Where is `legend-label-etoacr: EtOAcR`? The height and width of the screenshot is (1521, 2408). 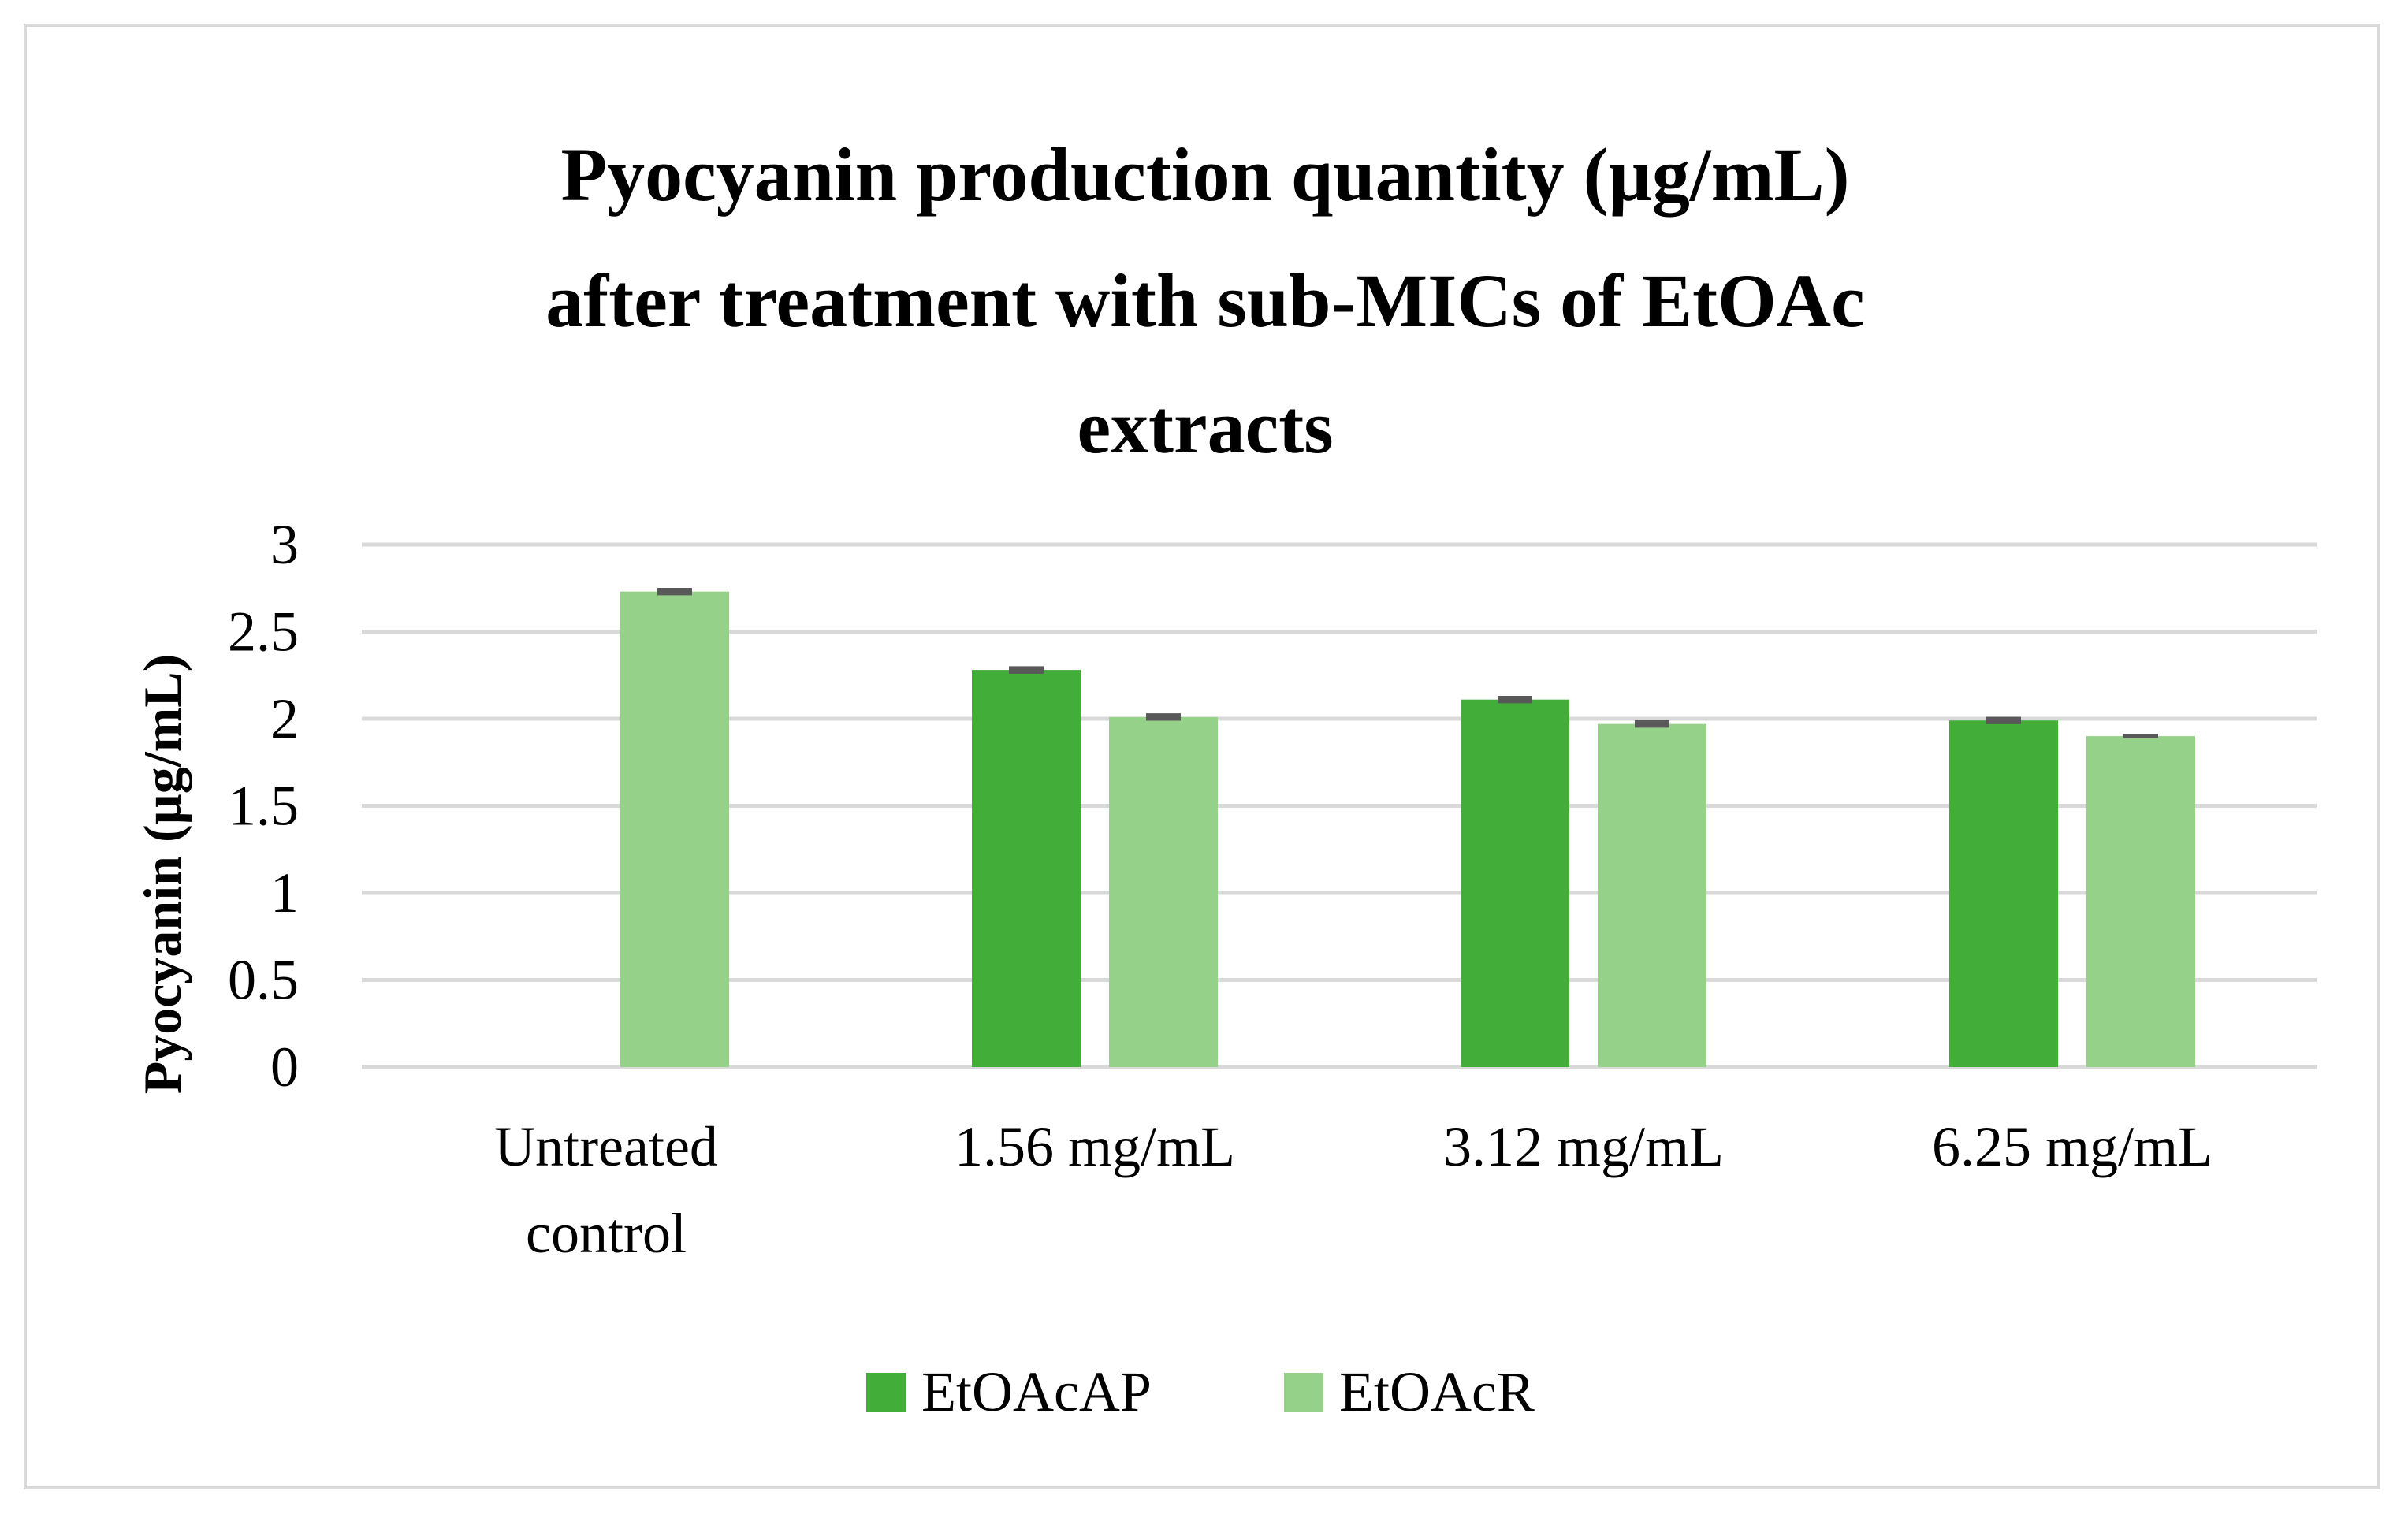
legend-label-etoacr: EtOAcR is located at coordinates (1437, 1391).